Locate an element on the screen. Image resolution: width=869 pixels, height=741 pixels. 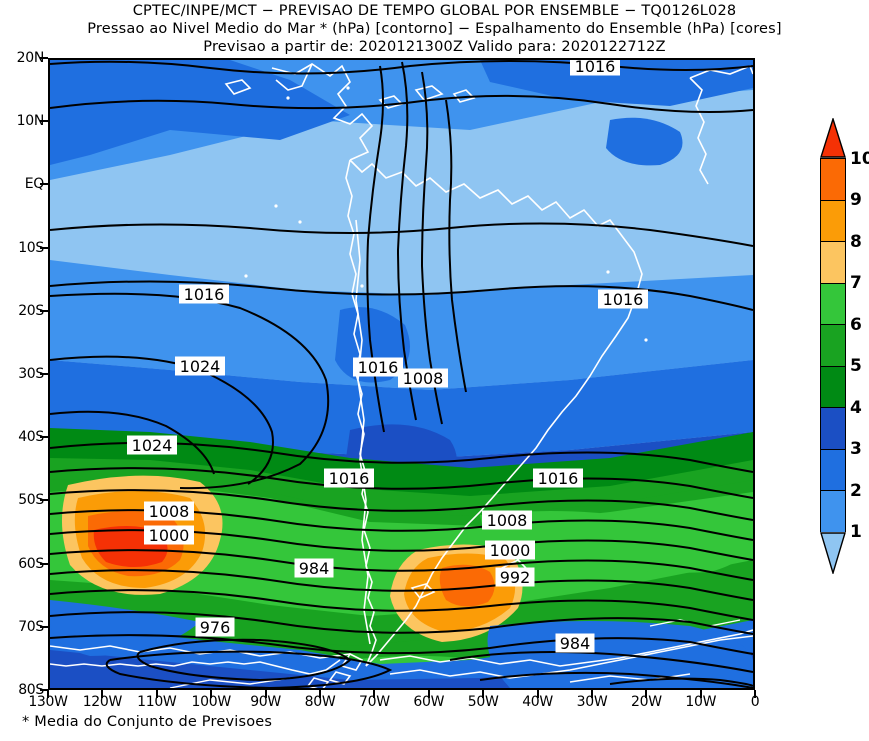
colorbar-tick-label: 6 is located at coordinates (856, 324).